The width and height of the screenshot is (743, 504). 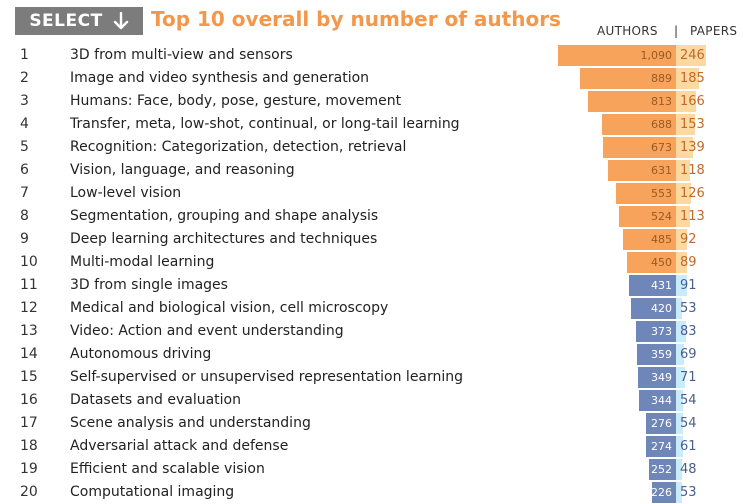 What do you see at coordinates (220, 78) in the screenshot?
I see `category-label: Image and video synthesis and generation` at bounding box center [220, 78].